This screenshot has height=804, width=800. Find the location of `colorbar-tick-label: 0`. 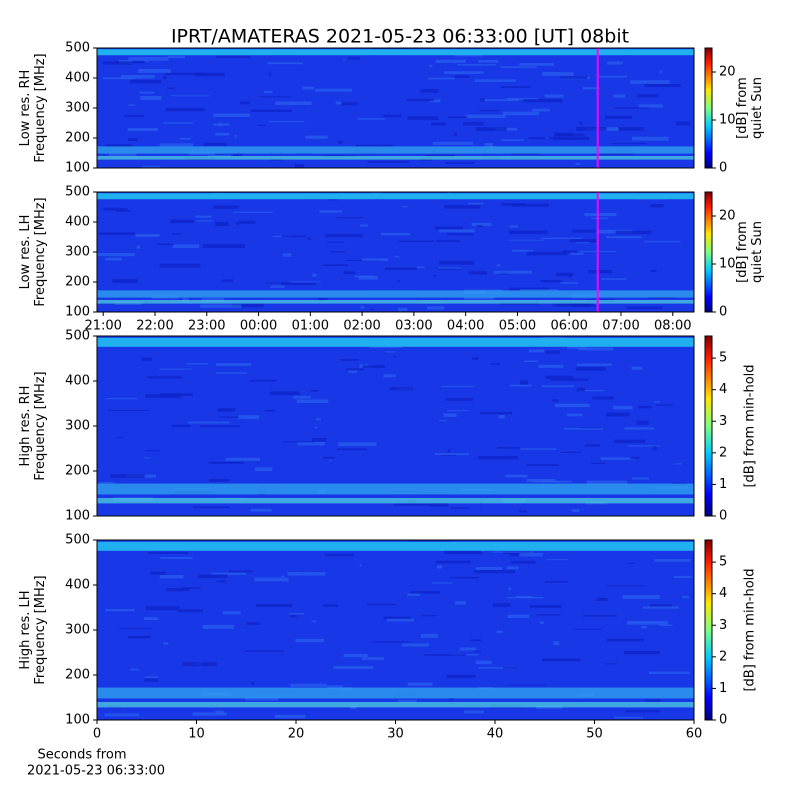

colorbar-tick-label: 0 is located at coordinates (723, 312).